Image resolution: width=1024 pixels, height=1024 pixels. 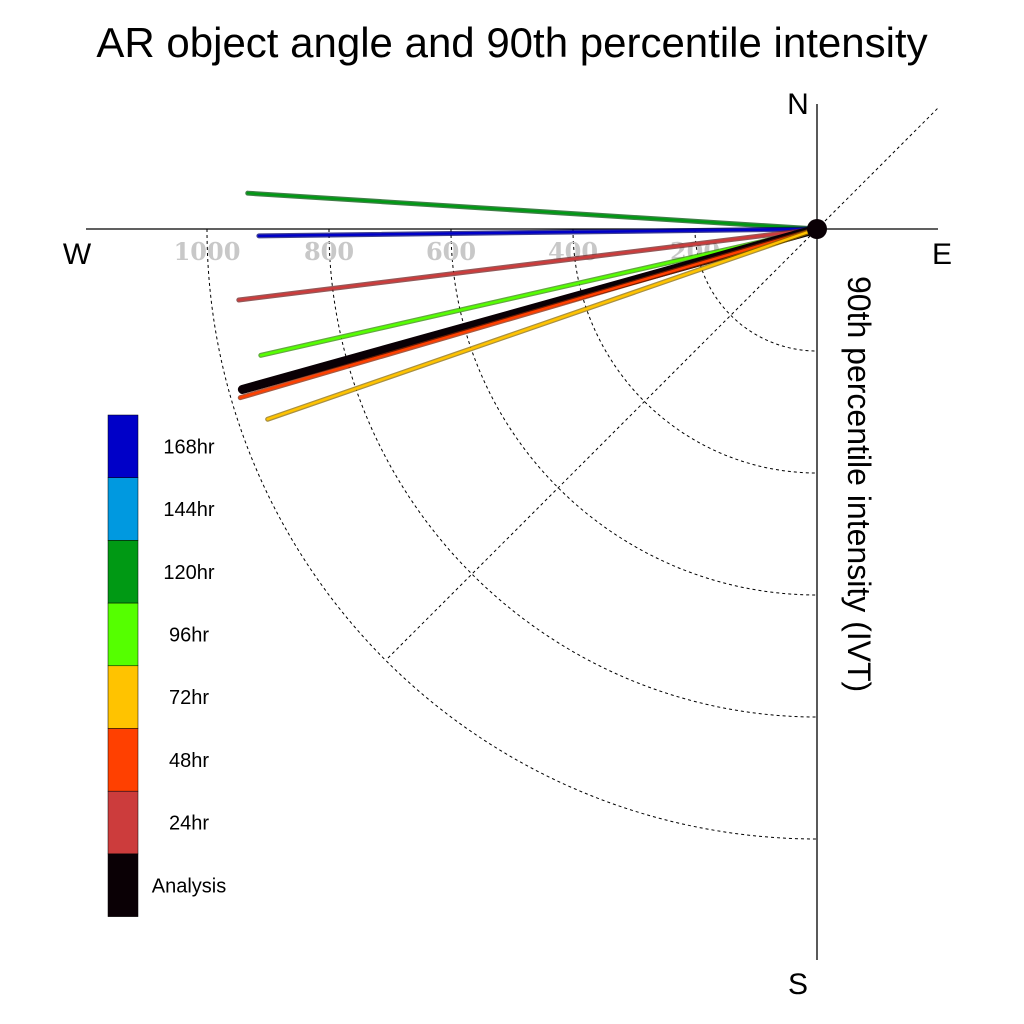 What do you see at coordinates (188, 573) in the screenshot?
I see `legend-label: 120hr` at bounding box center [188, 573].